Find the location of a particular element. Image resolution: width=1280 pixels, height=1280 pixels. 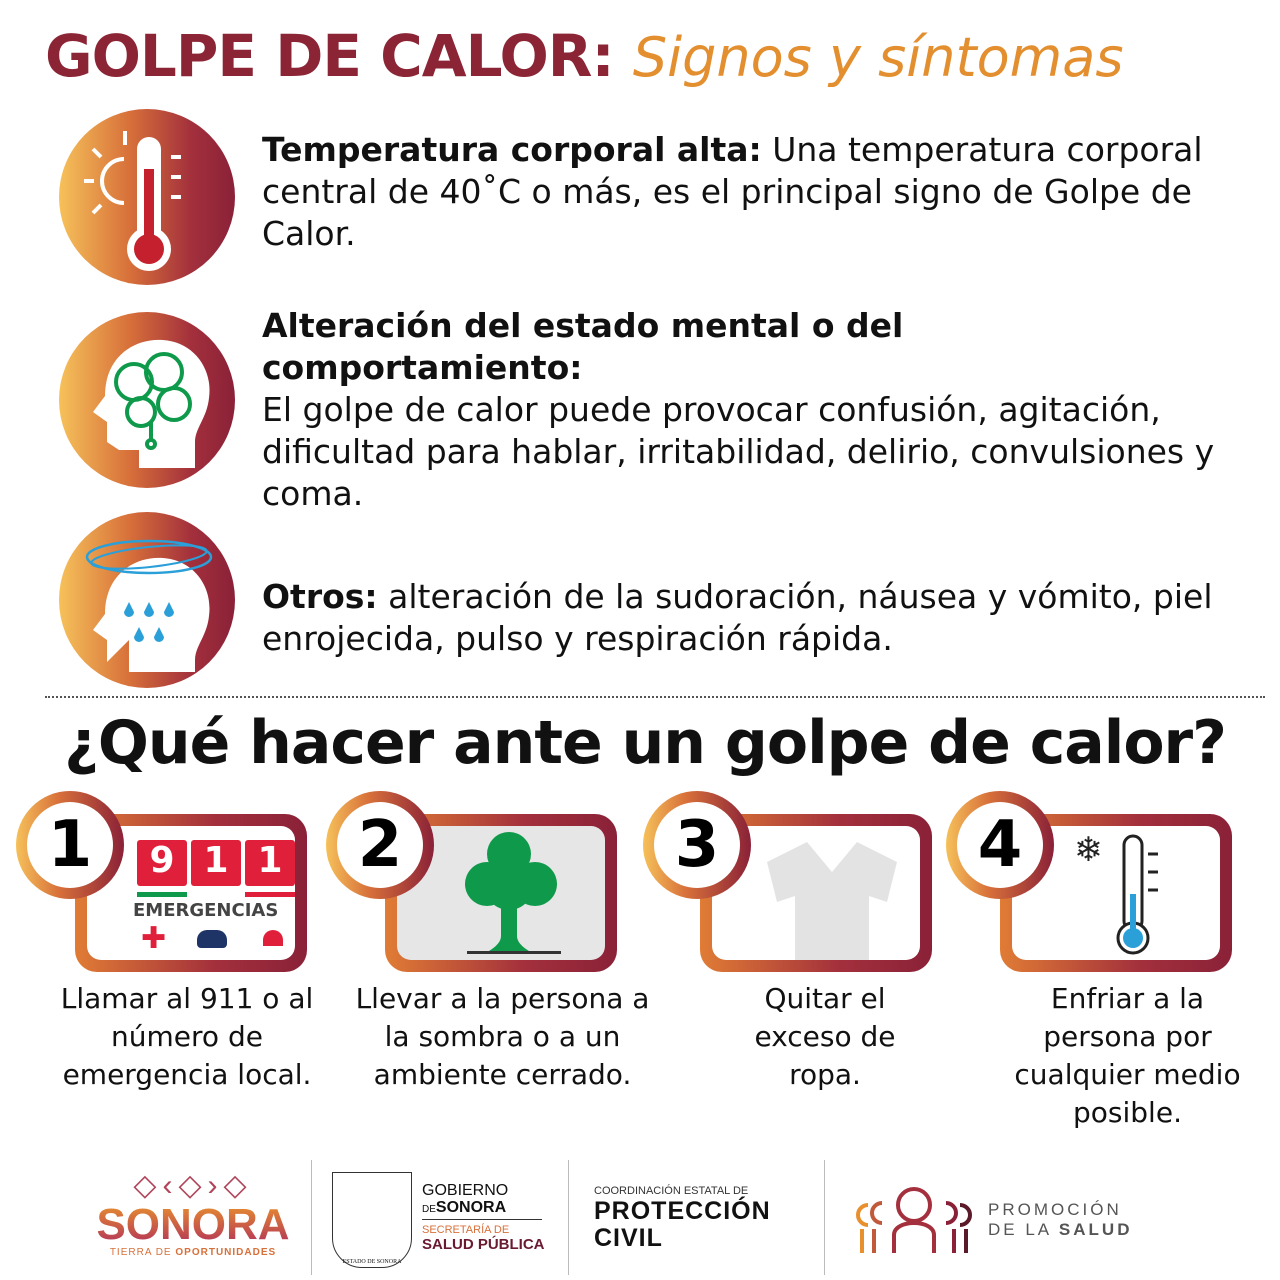

page-title: GOLPE DE CALOR: Signos y síntomas is located at coordinates (584, 56).